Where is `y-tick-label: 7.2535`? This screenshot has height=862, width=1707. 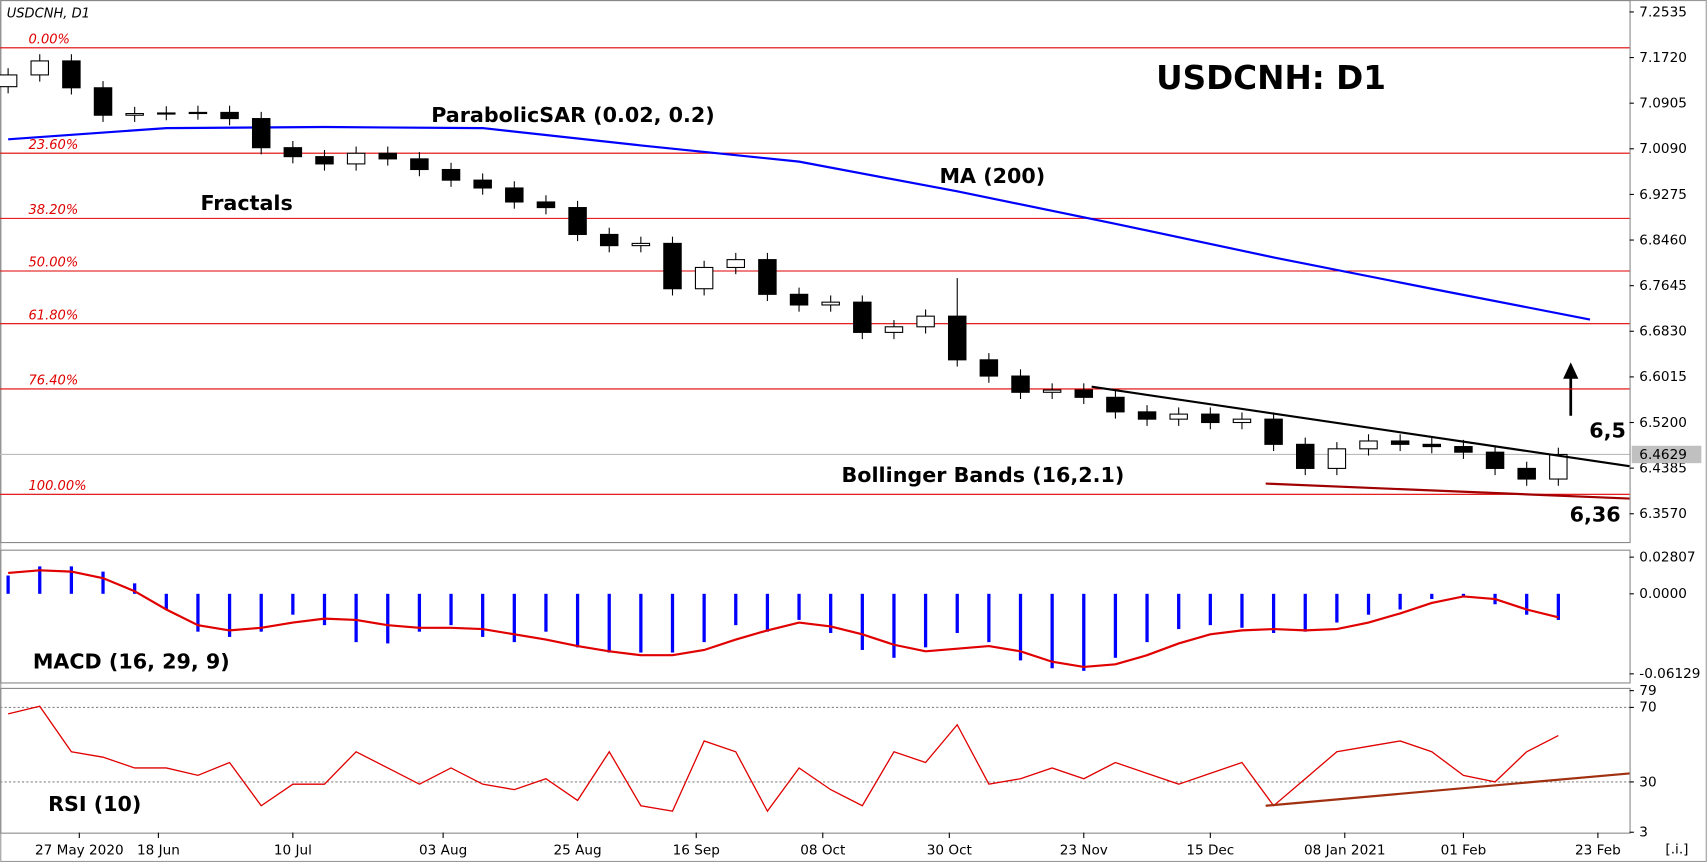
y-tick-label: 7.2535 is located at coordinates (1663, 12).